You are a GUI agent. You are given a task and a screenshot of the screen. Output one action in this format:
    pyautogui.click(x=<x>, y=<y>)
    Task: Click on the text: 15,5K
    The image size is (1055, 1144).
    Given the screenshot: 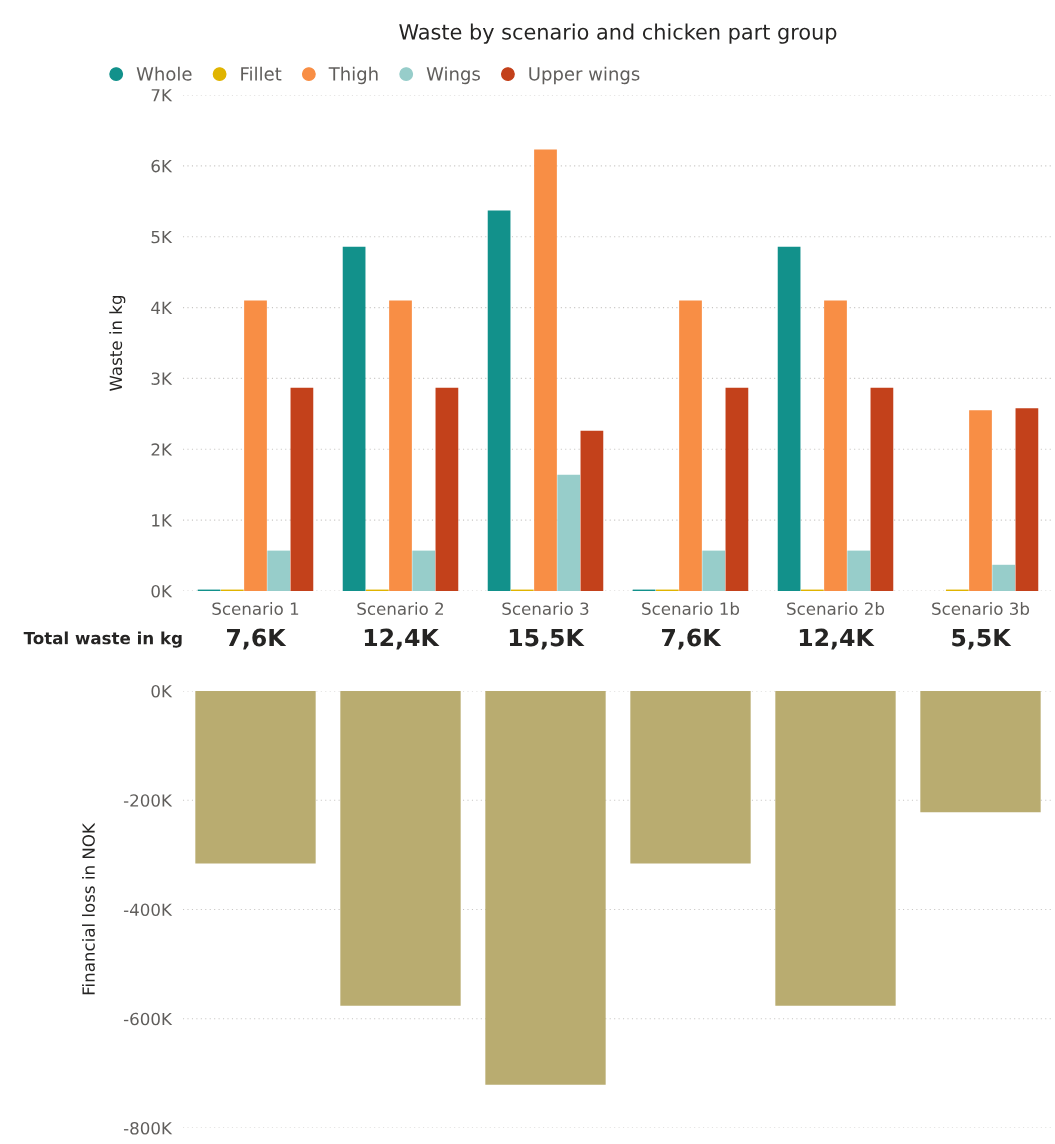 What is the action you would take?
    pyautogui.click(x=547, y=639)
    